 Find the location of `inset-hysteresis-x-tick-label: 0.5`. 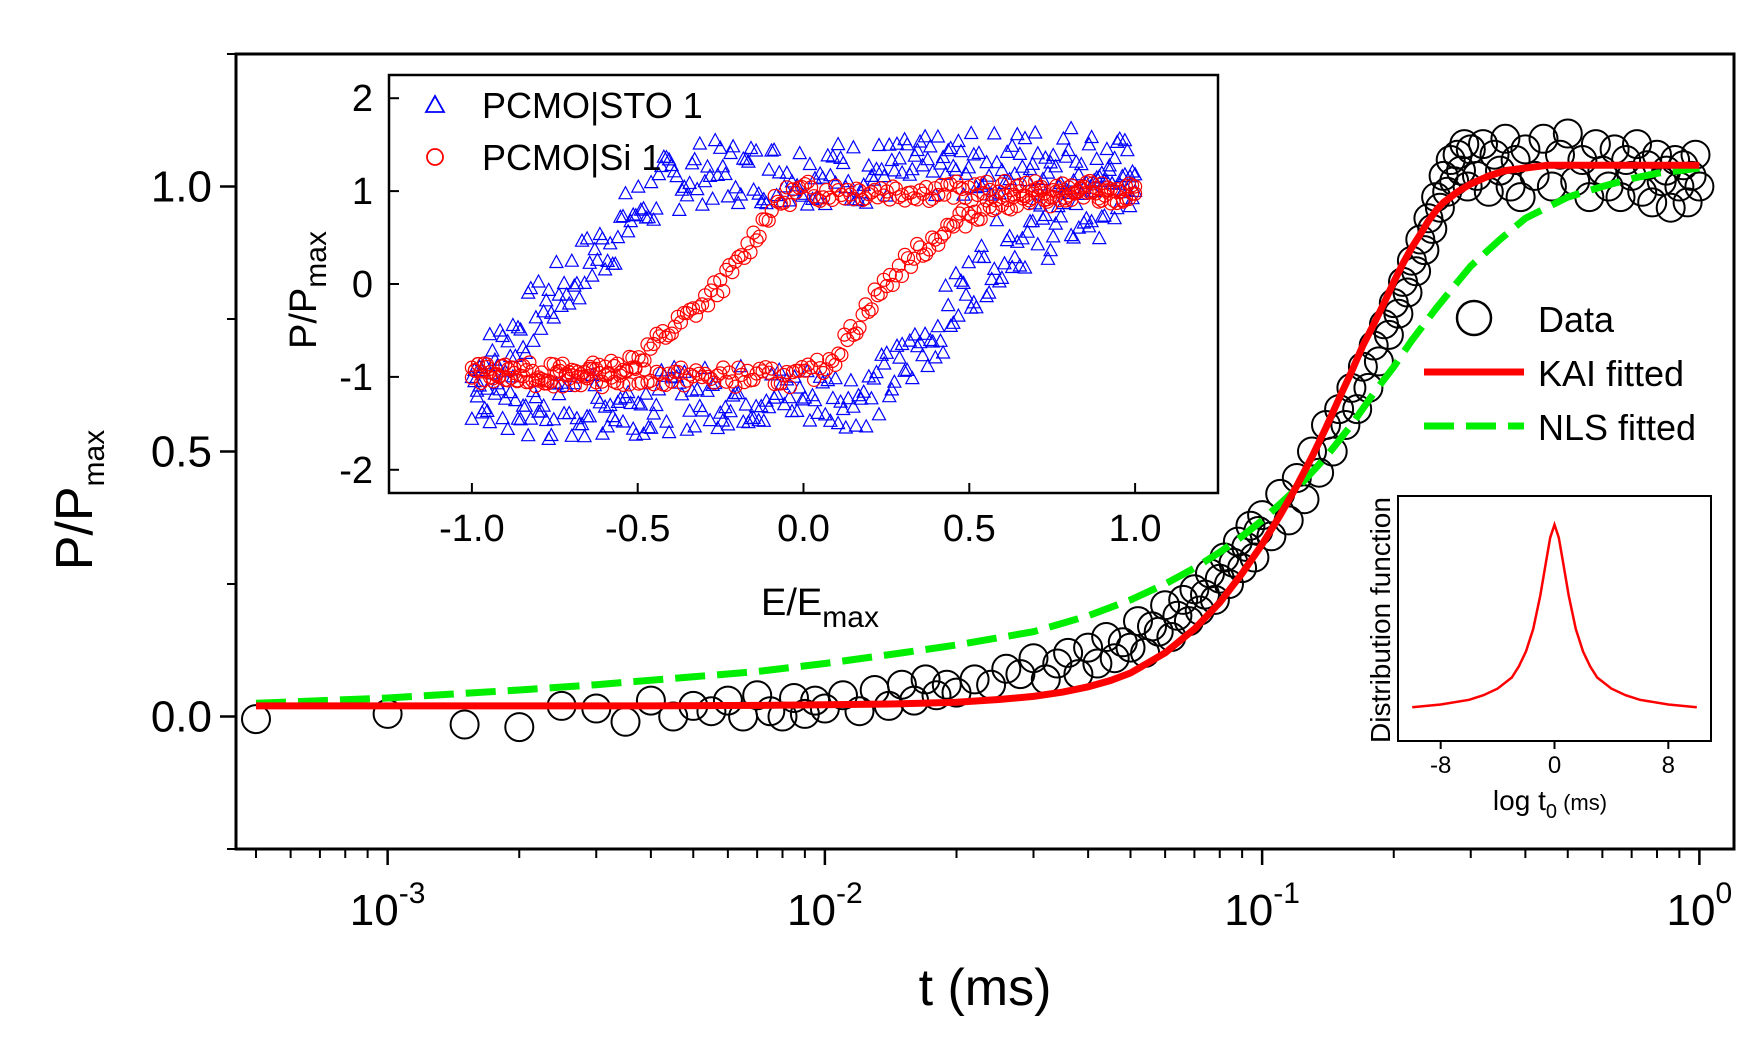

inset-hysteresis-x-tick-label: 0.5 is located at coordinates (969, 529).